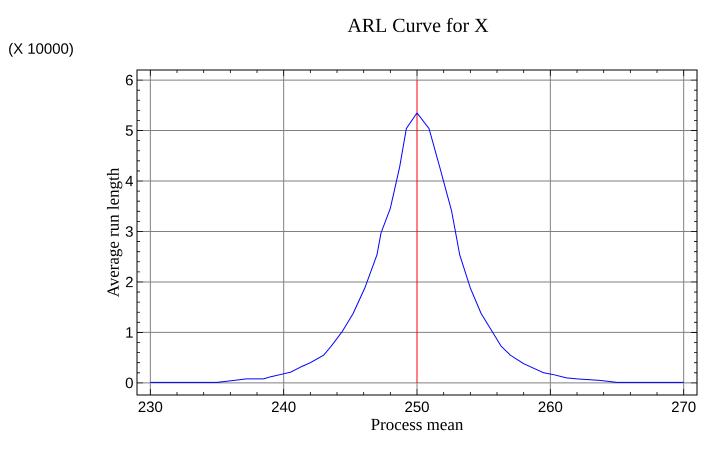  Describe the element at coordinates (684, 407) in the screenshot. I see `x-tick-label: 270` at that location.